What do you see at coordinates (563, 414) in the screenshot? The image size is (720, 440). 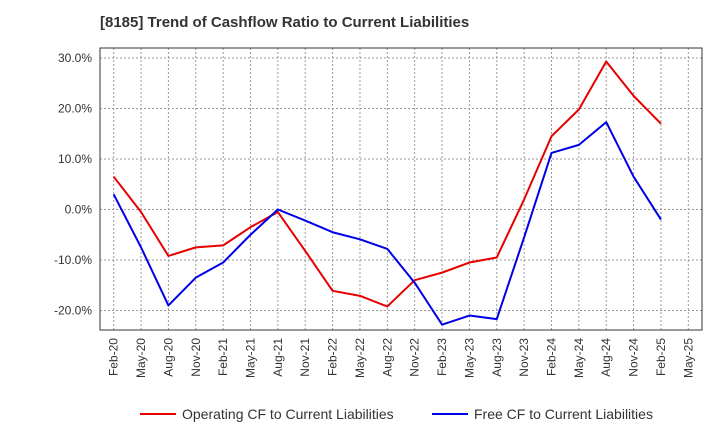 I see `legend-label: Free CF to Current Liabilities` at bounding box center [563, 414].